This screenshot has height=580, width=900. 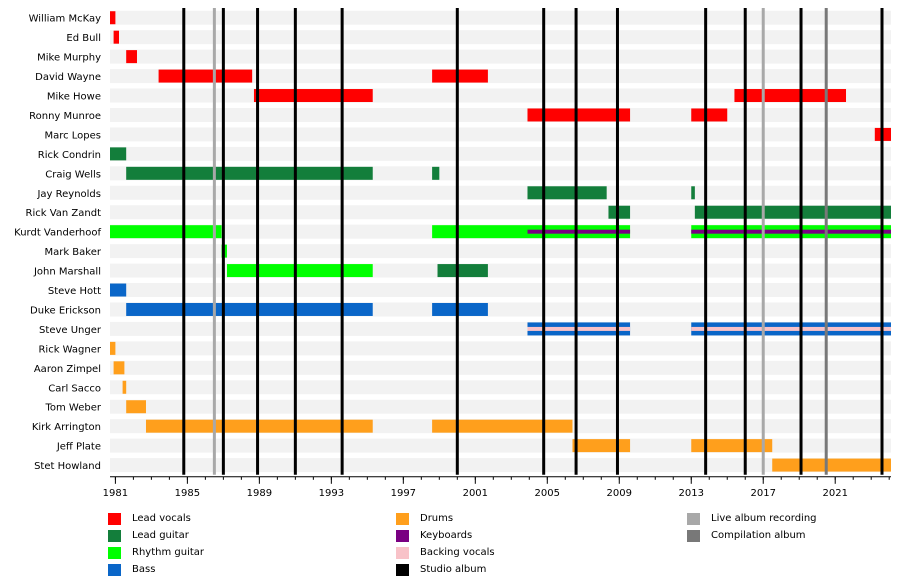 What do you see at coordinates (136, 407) in the screenshot?
I see `bar-tom-weber-drums` at bounding box center [136, 407].